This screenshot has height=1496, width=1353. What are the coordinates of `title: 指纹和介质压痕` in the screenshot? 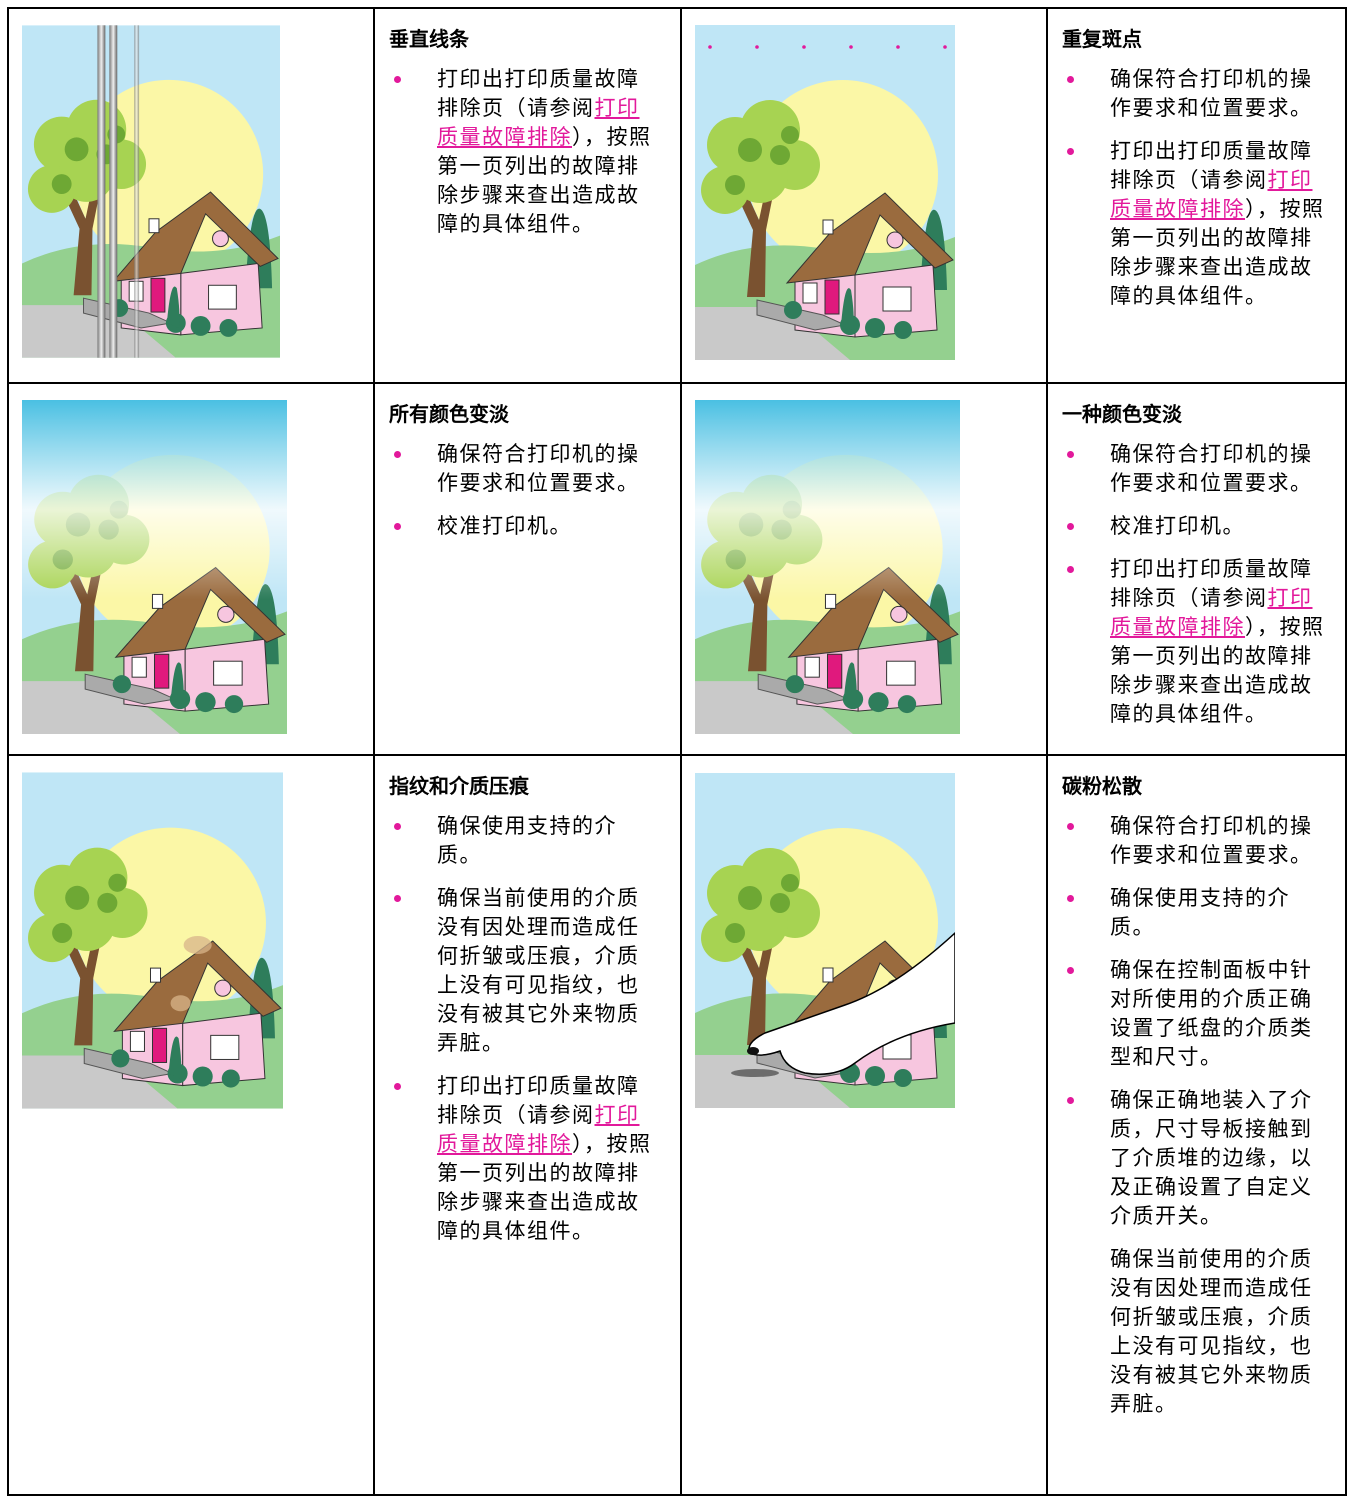 It's located at (459, 786).